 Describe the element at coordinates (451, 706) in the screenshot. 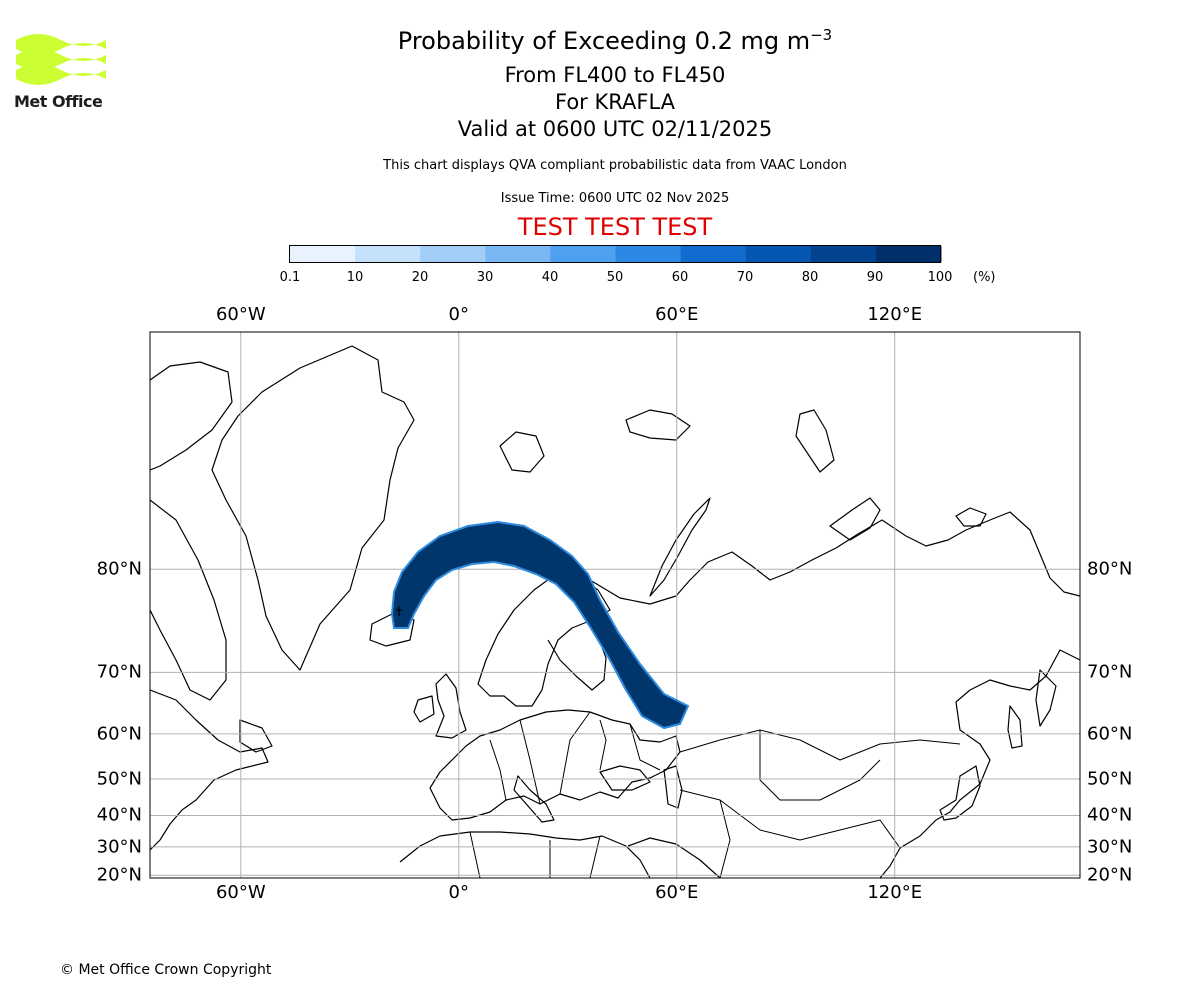

I see `britain-coast` at that location.